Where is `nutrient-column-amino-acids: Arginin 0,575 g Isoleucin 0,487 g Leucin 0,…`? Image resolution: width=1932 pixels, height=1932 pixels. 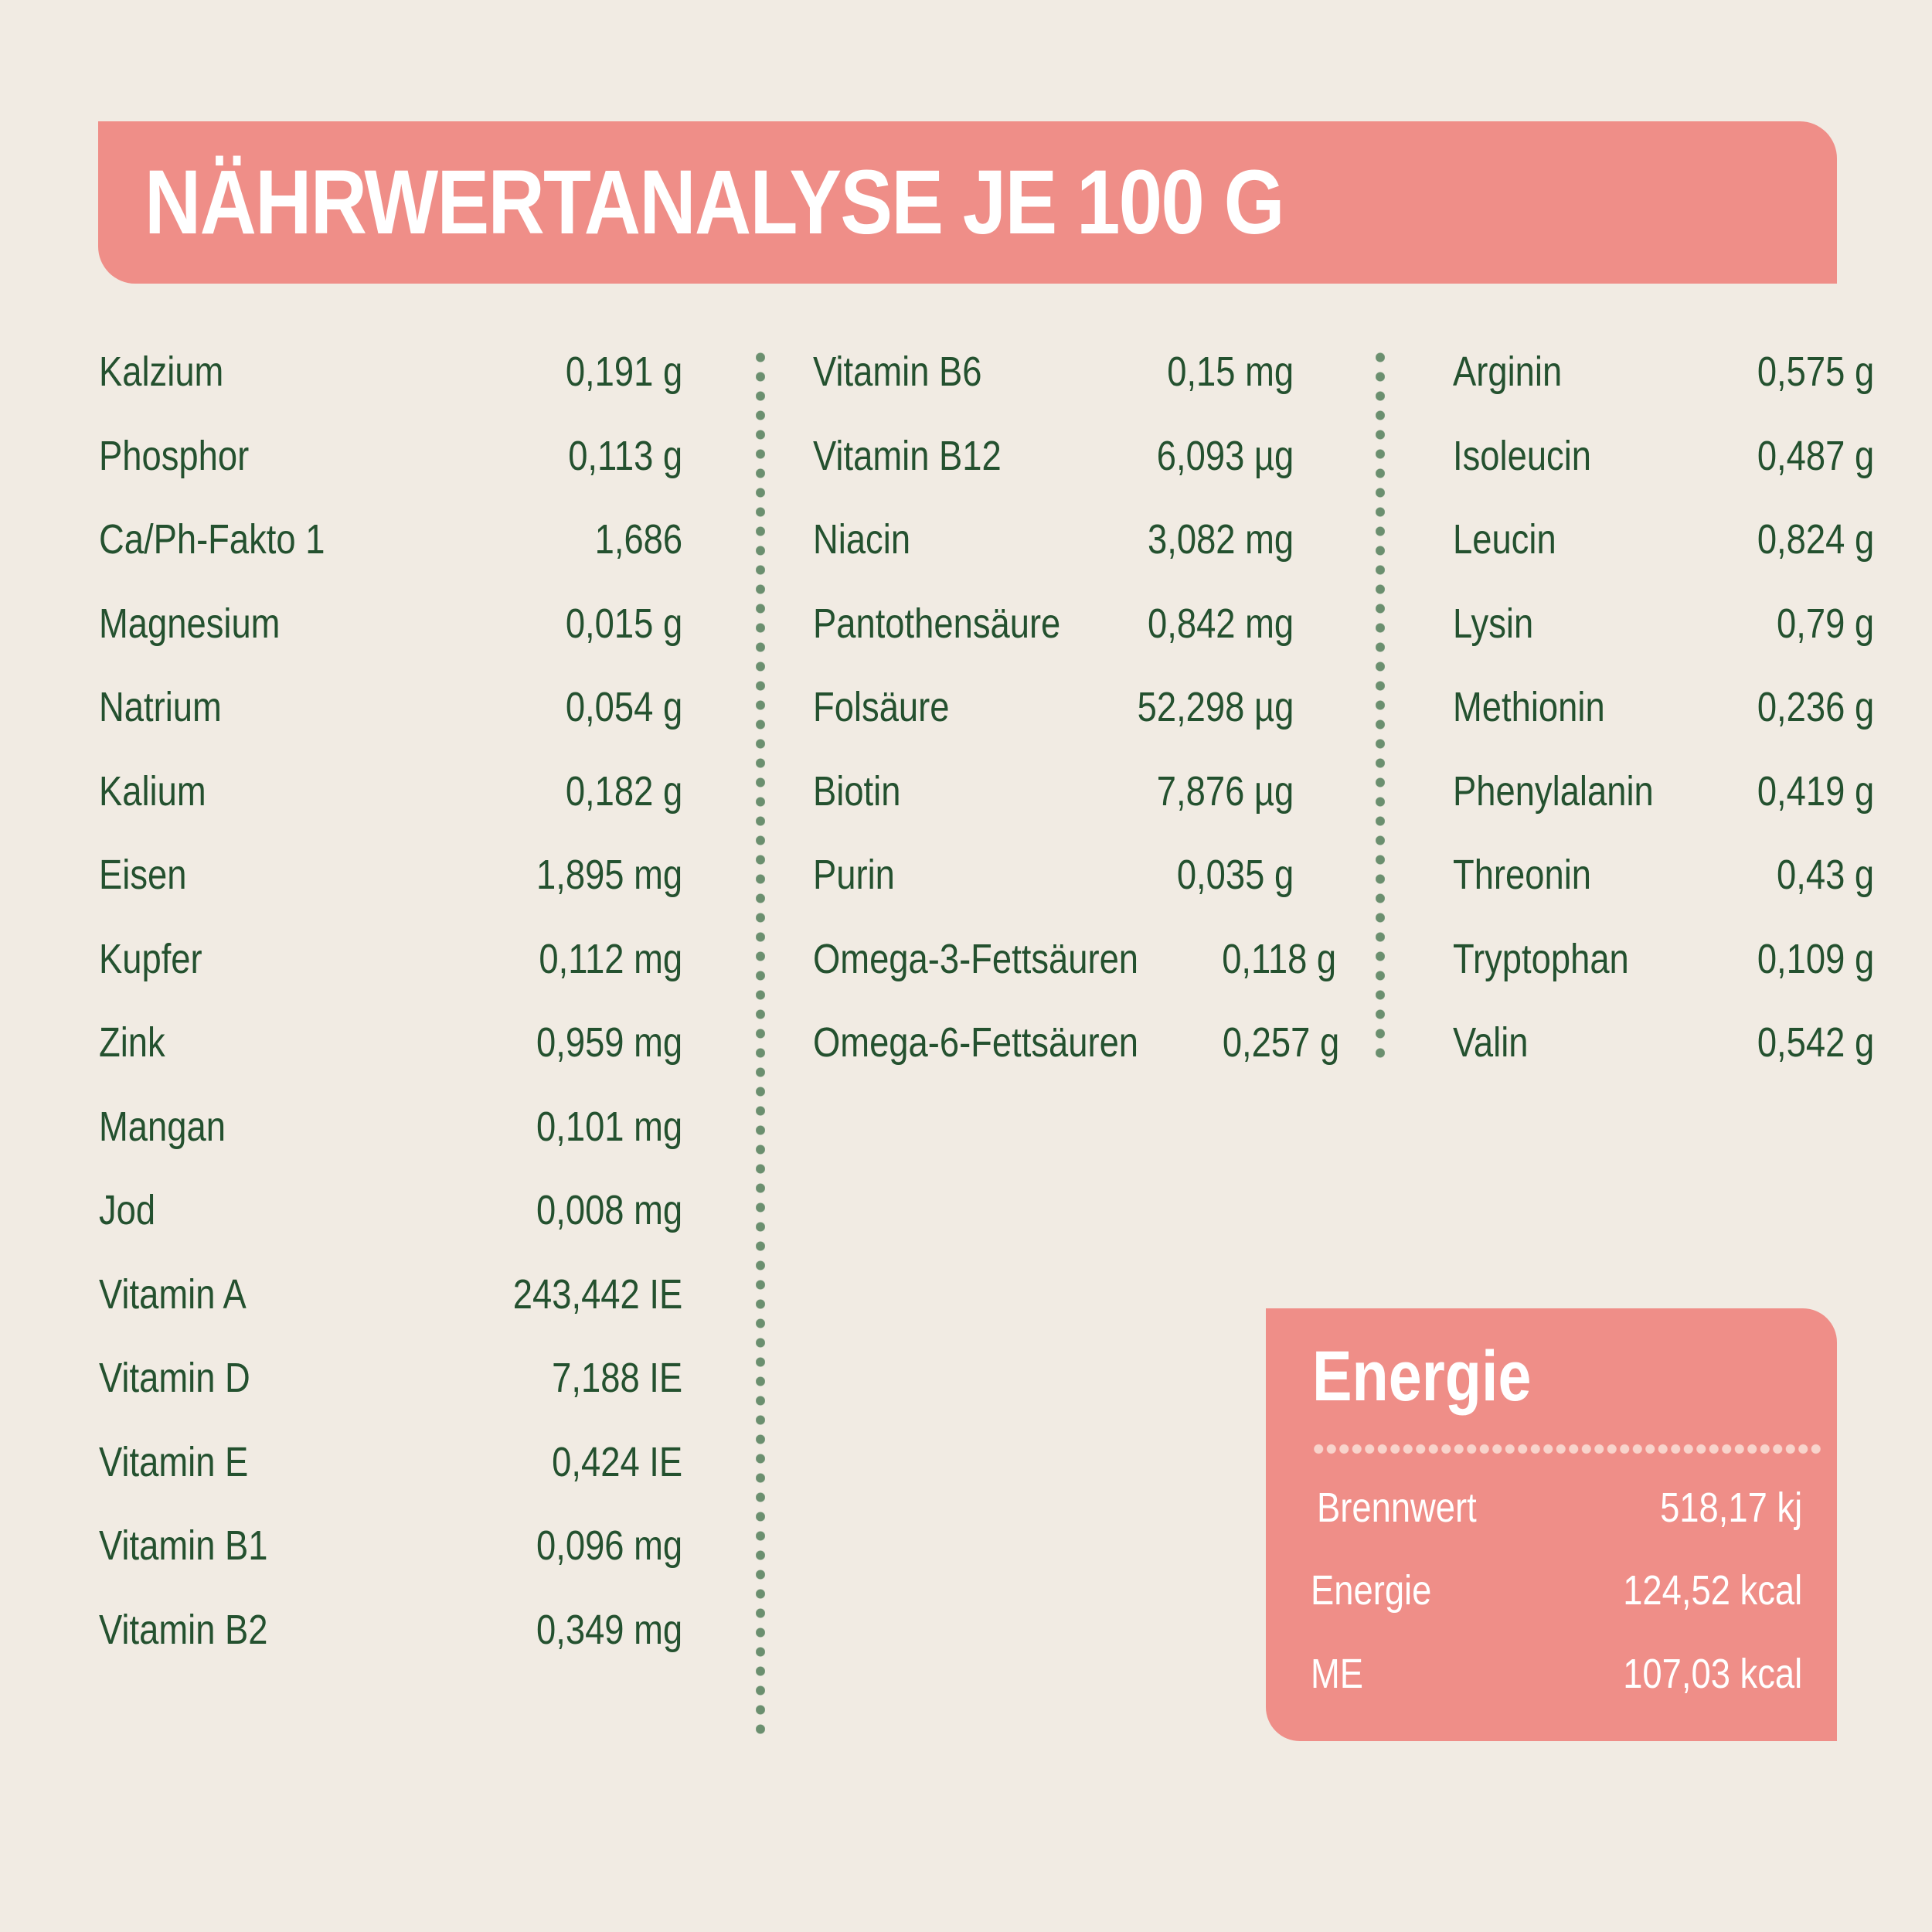
nutrient-column-amino-acids: Arginin 0,575 g Isoleucin 0,487 g Leucin 0,… is located at coordinates (1664, 720).